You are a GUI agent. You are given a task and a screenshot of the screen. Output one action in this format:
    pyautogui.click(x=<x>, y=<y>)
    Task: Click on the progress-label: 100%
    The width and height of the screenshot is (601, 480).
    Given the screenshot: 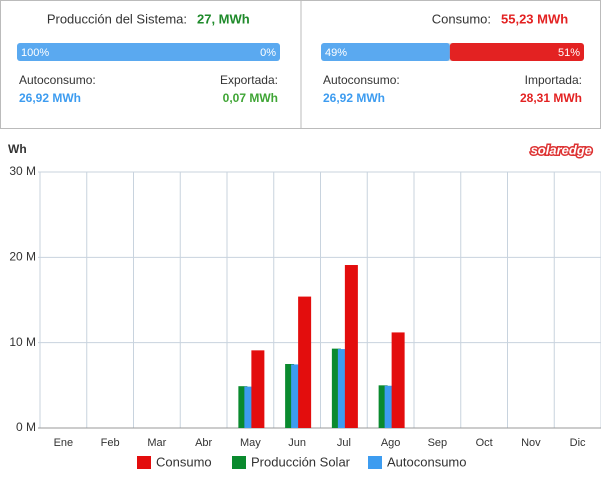 What is the action you would take?
    pyautogui.click(x=35, y=53)
    